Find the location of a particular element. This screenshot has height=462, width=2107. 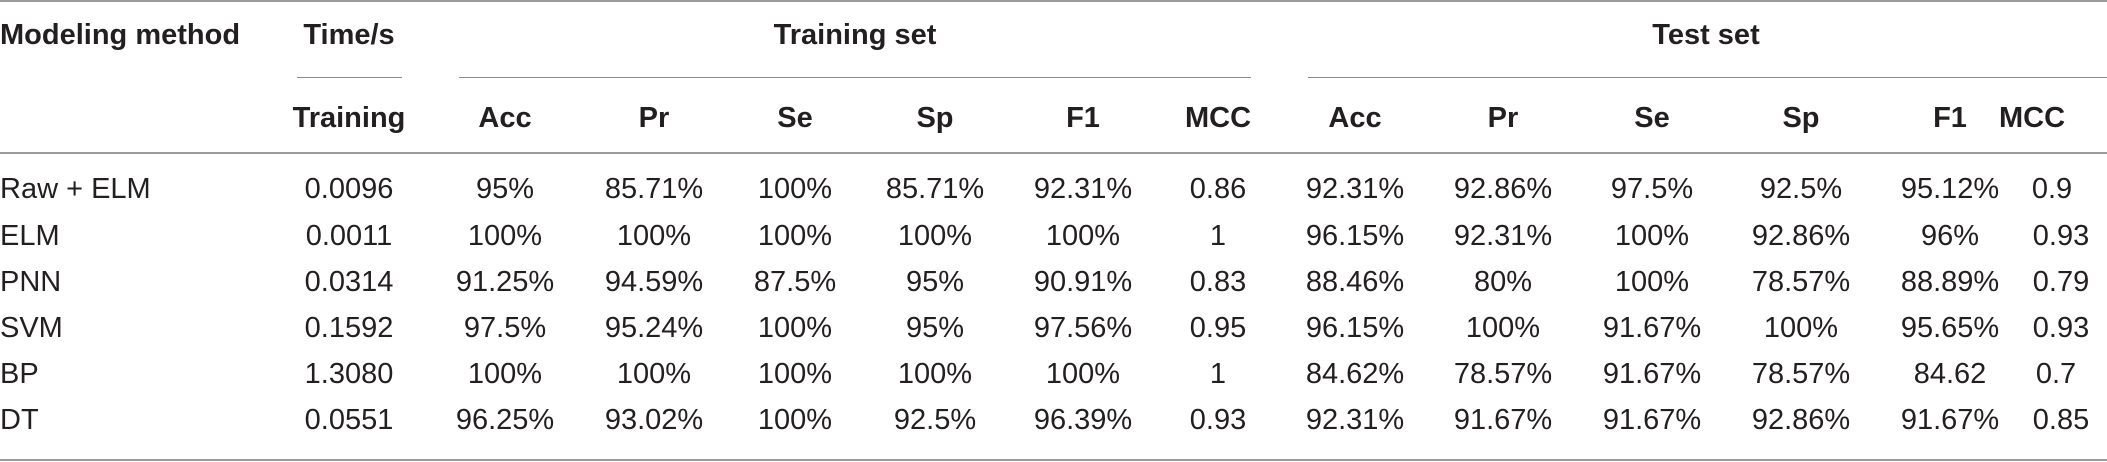

header-train-f1: F1 is located at coordinates (1083, 118).